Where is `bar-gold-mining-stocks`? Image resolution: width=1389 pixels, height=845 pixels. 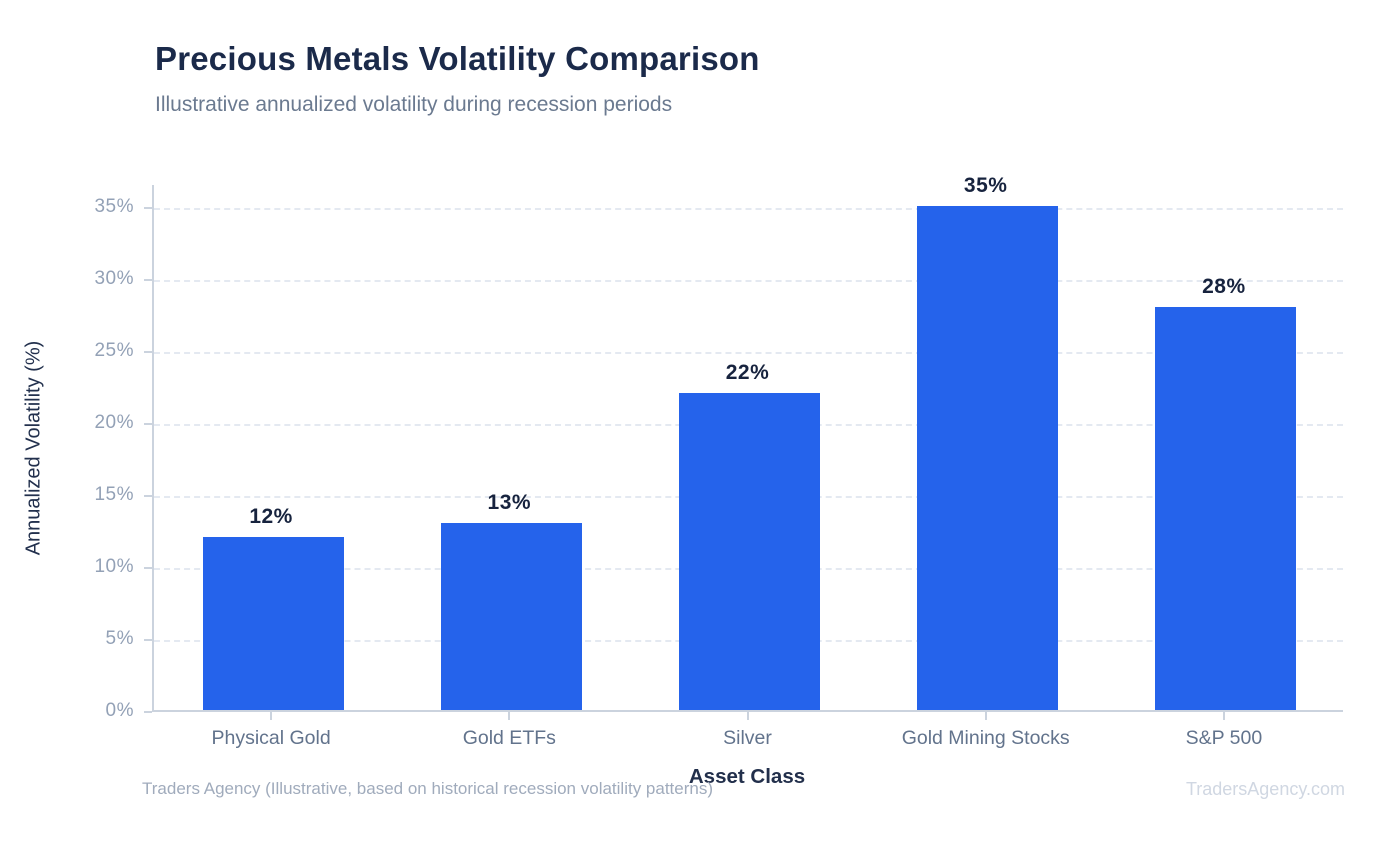
bar-gold-mining-stocks is located at coordinates (988, 458).